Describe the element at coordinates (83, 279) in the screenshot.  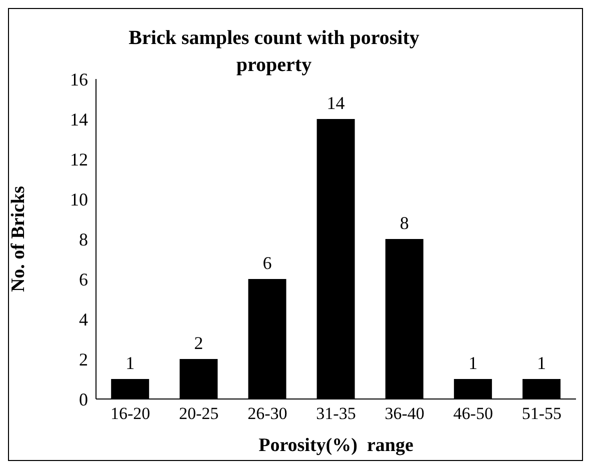
I see `y-tick-label: 6` at that location.